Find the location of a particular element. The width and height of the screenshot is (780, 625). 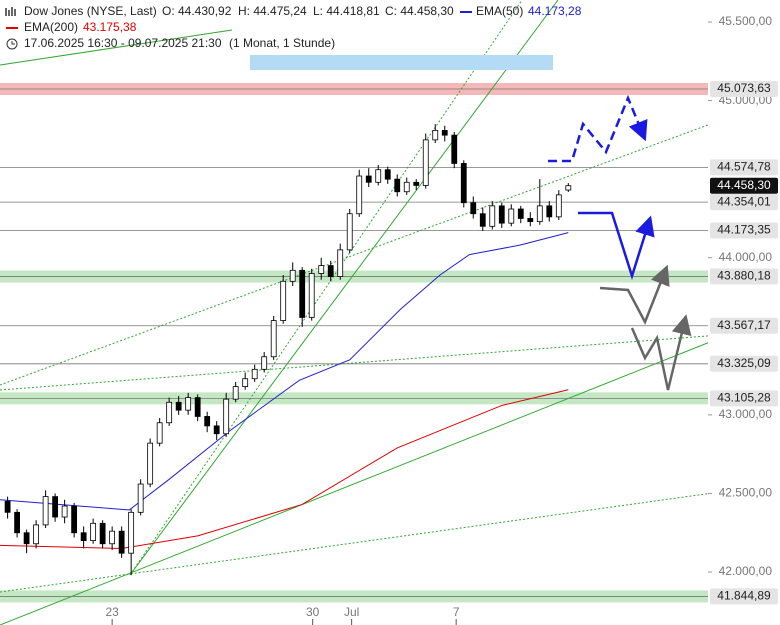

level-label: 44.574,78 is located at coordinates (744, 167).